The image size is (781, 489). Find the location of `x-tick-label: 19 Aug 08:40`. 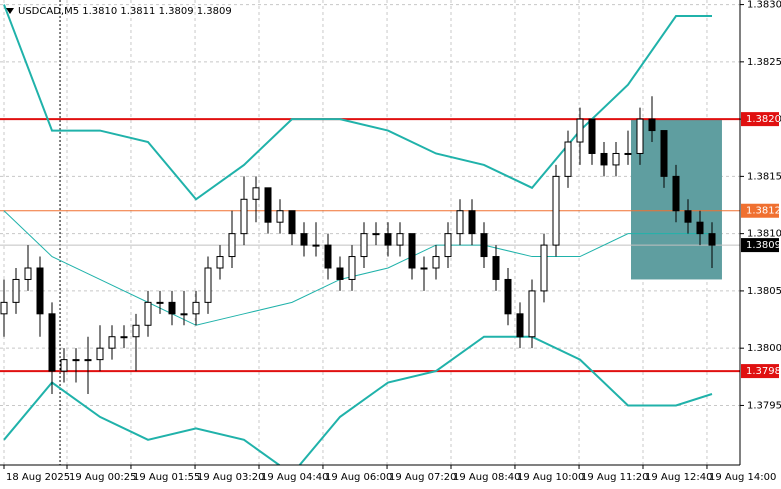

x-tick-label: 19 Aug 08:40 is located at coordinates (486, 477).